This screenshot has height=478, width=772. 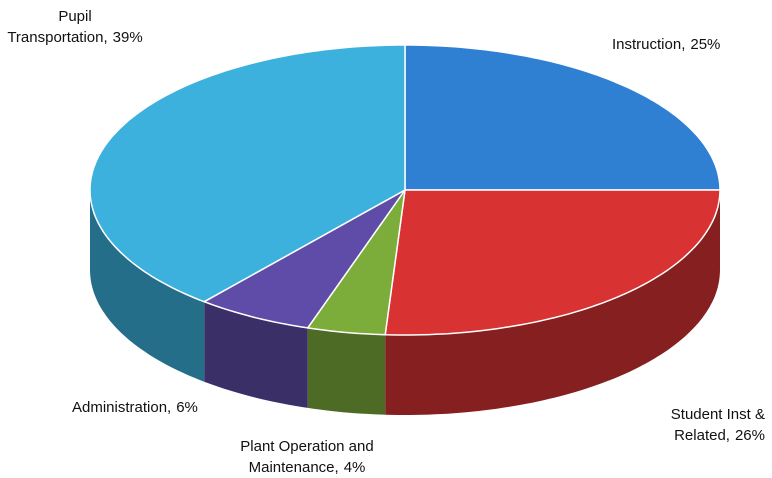 What do you see at coordinates (187, 407) in the screenshot?
I see `value-label: 6%` at bounding box center [187, 407].